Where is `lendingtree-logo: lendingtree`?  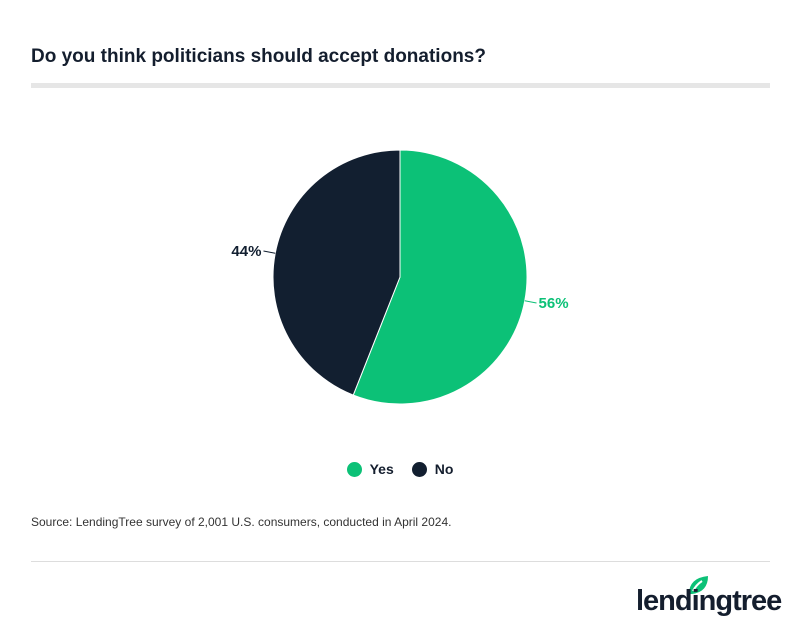
lendingtree-logo: lendingtree is located at coordinates (709, 596).